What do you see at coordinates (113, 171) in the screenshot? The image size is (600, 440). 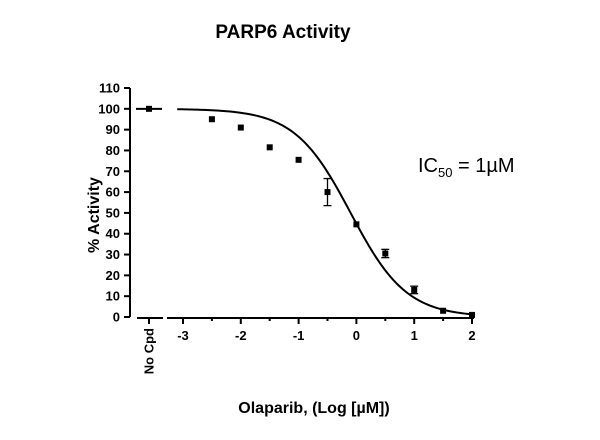 I see `y-tick-label: 70` at bounding box center [113, 171].